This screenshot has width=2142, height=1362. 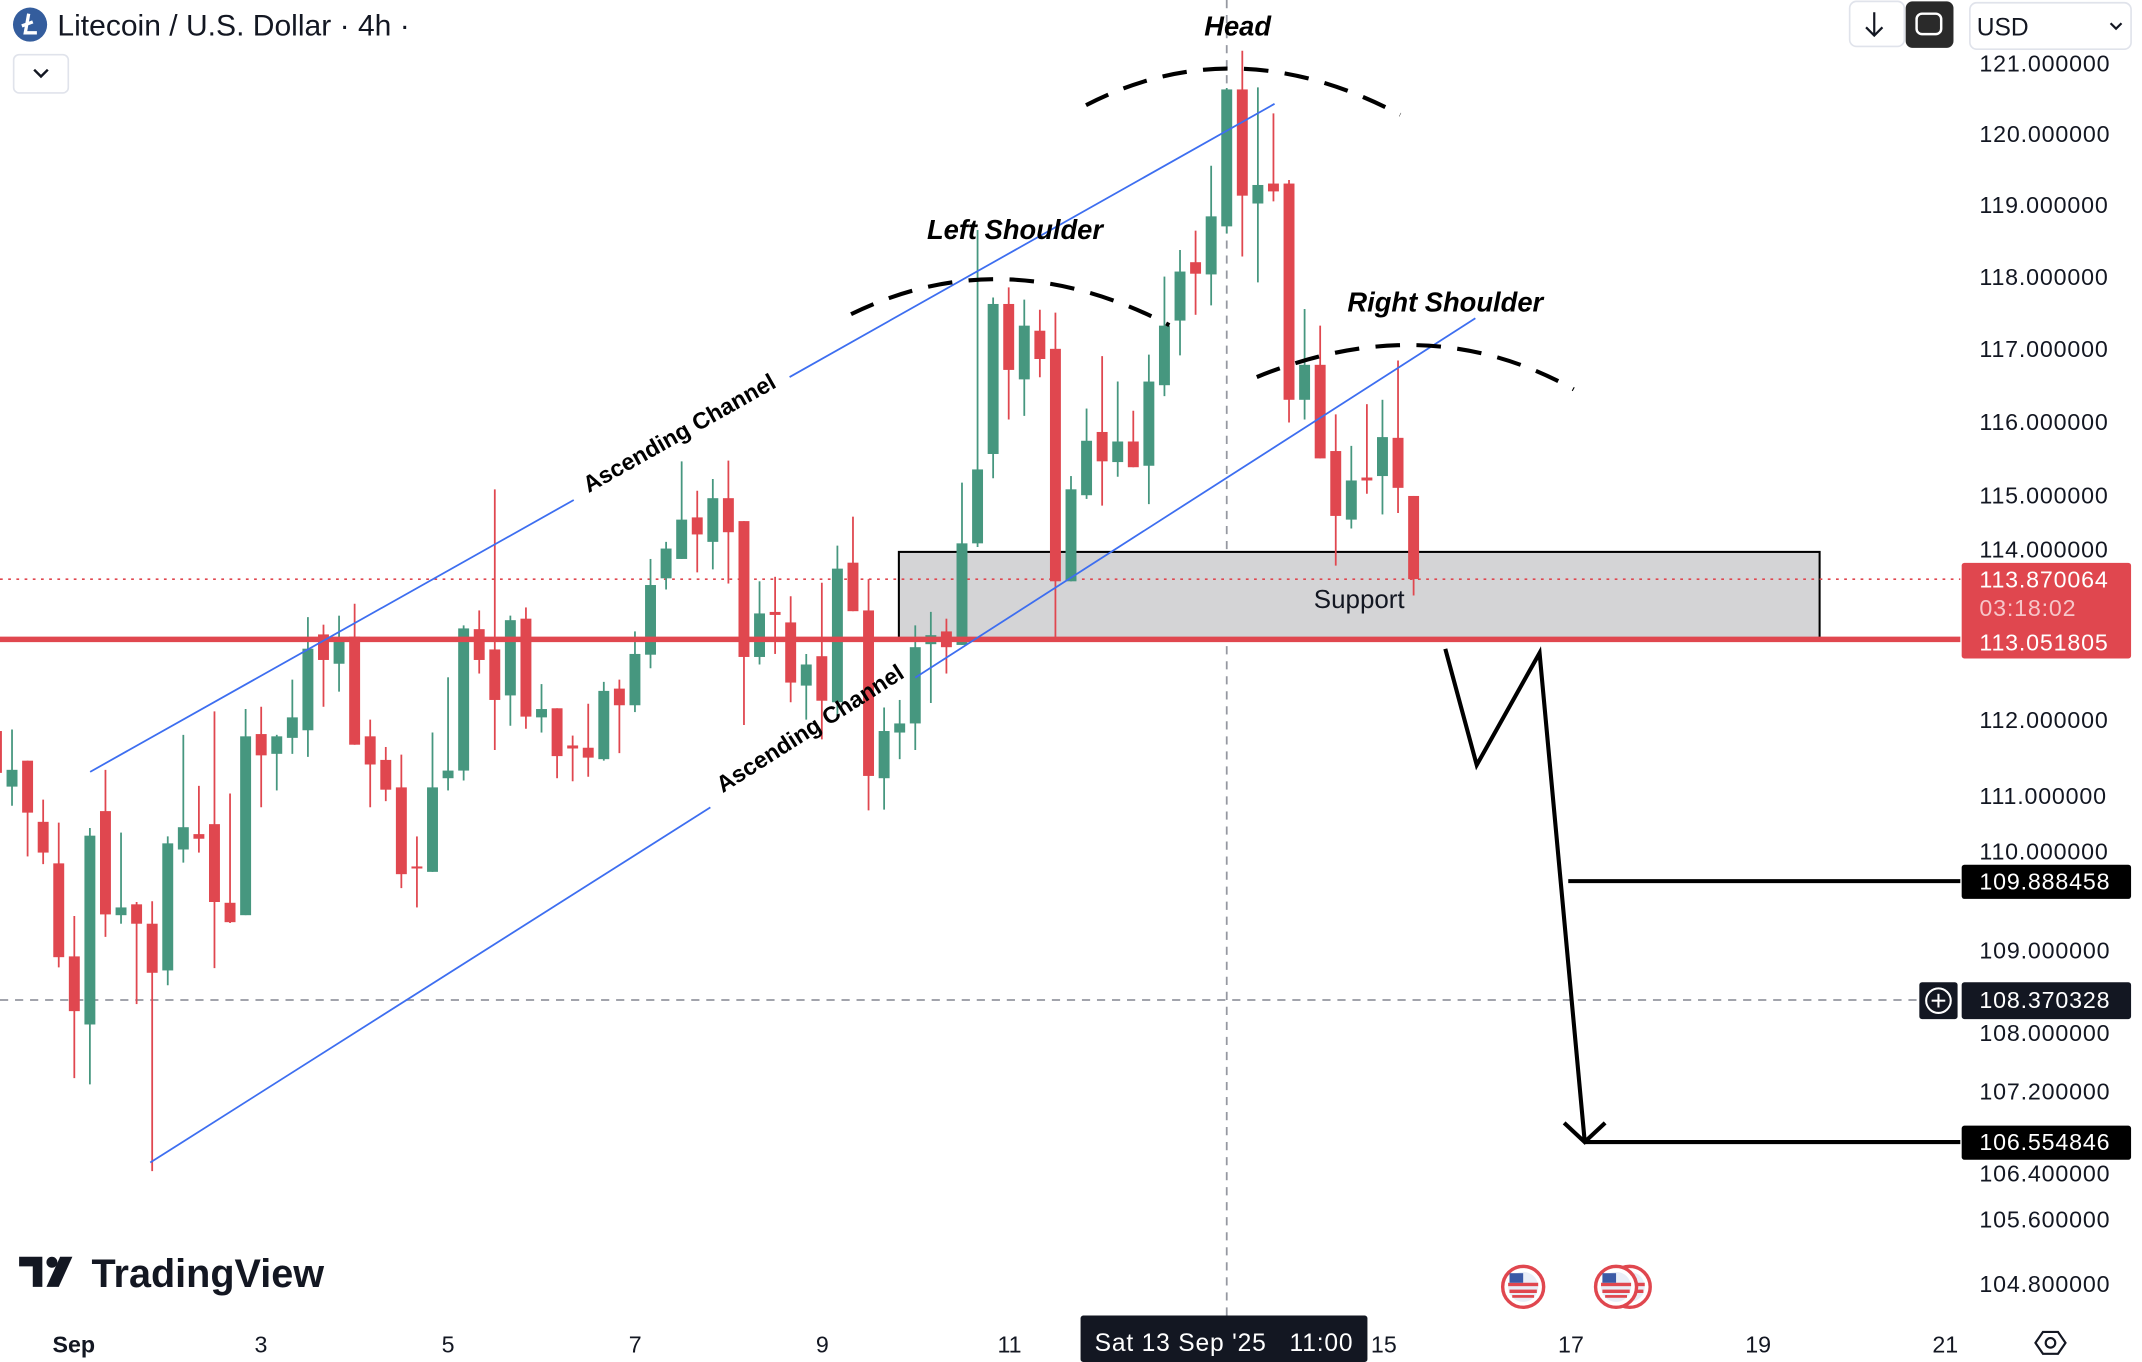 I want to click on time-tick-label: Sep, so click(x=73, y=1344).